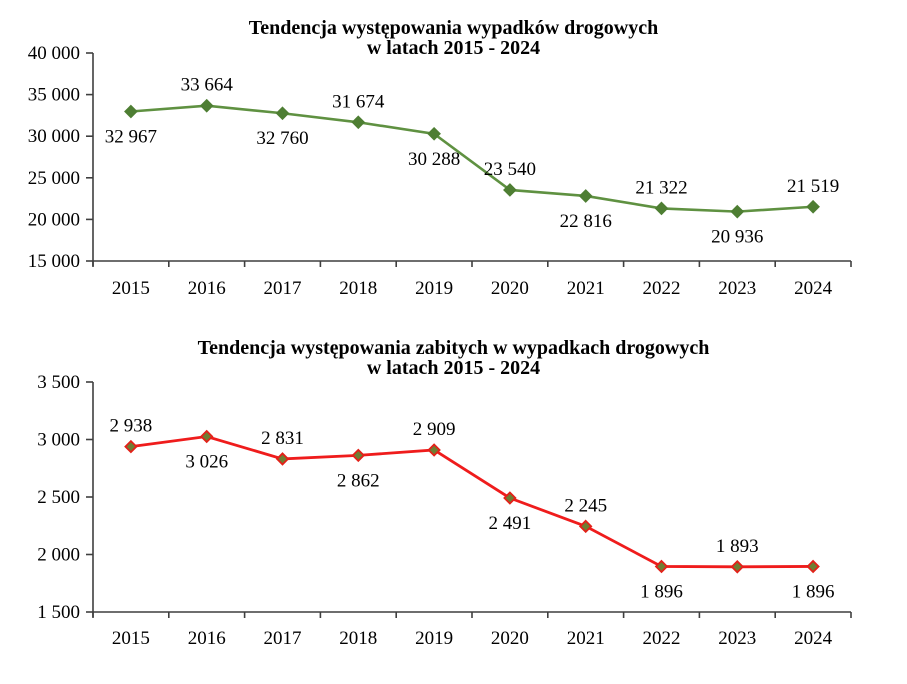 The height and width of the screenshot is (684, 907). I want to click on data-point-label: 2 938, so click(131, 426).